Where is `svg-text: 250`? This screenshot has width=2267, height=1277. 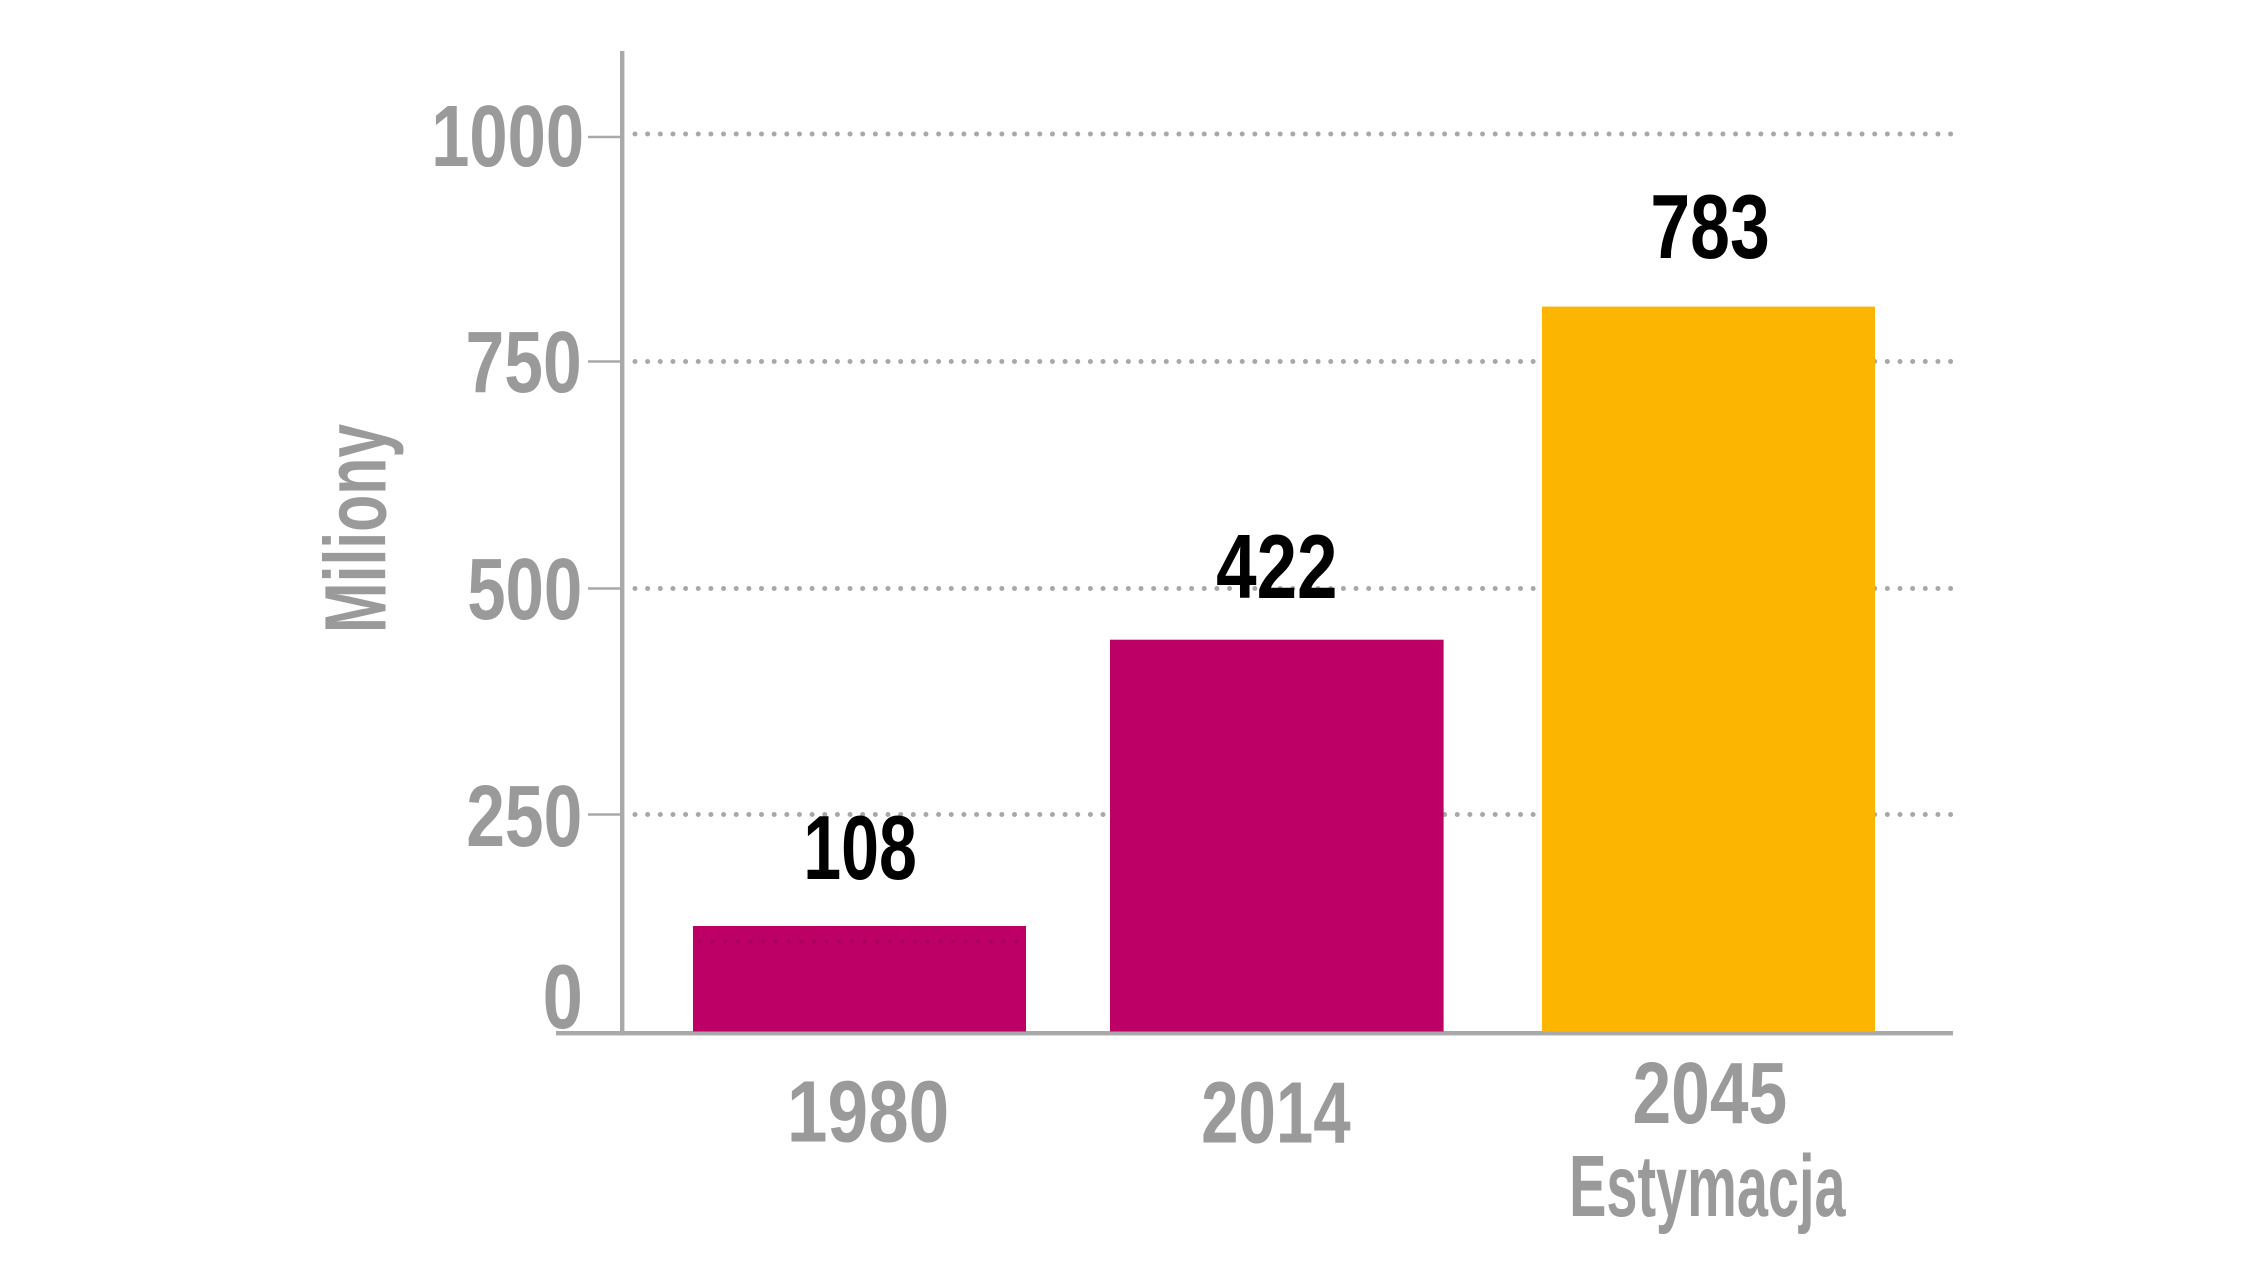
svg-text: 250 is located at coordinates (524, 816).